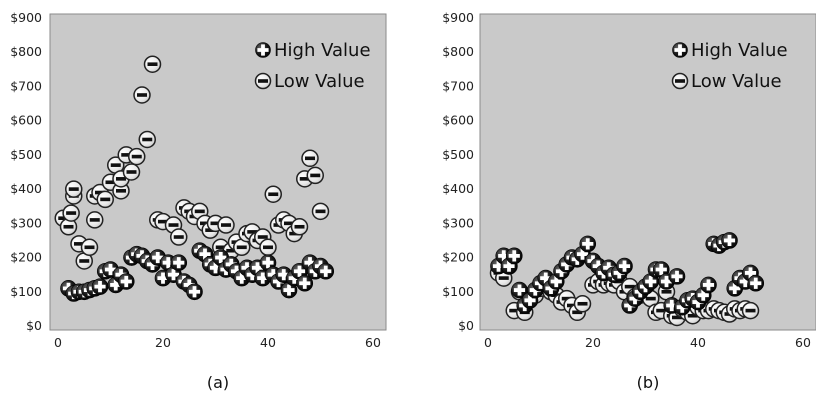 The image size is (816, 400). I want to click on x-axis-ticks-b: 0 20 40 60, so click(647, 342).